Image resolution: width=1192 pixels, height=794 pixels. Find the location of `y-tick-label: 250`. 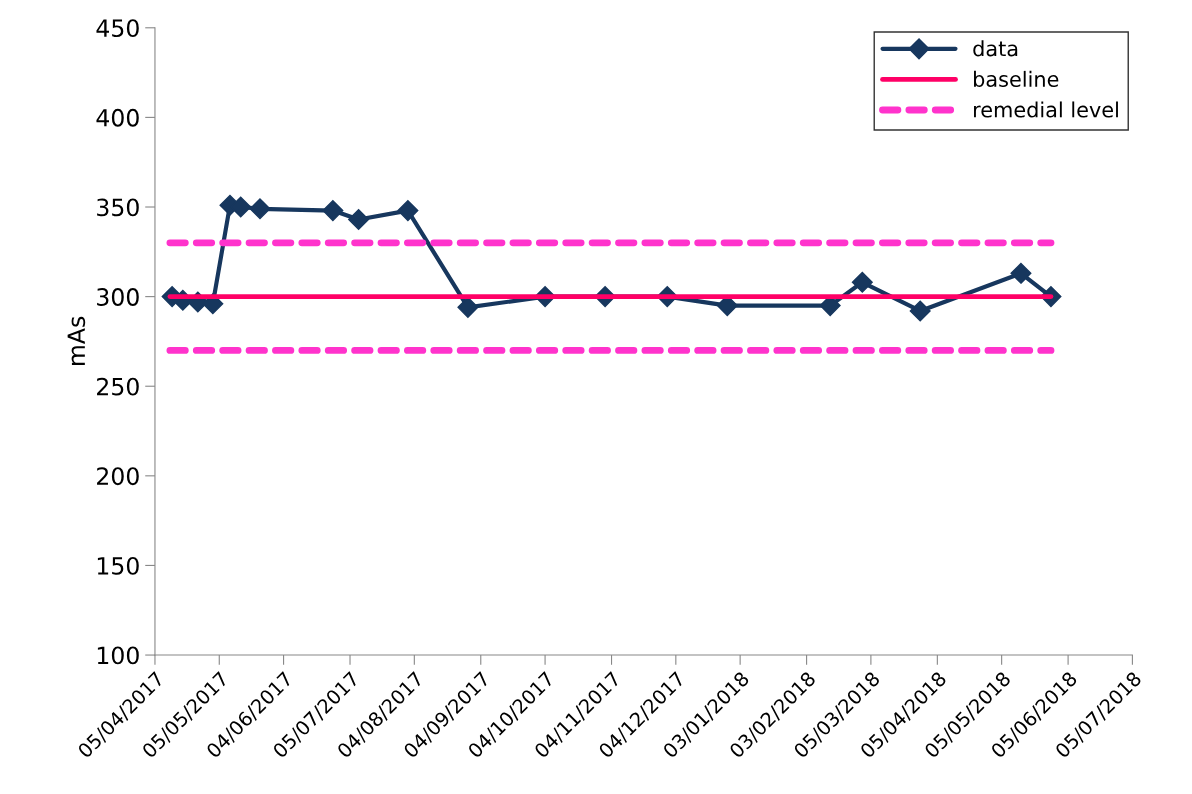

y-tick-label: 250 is located at coordinates (118, 386).